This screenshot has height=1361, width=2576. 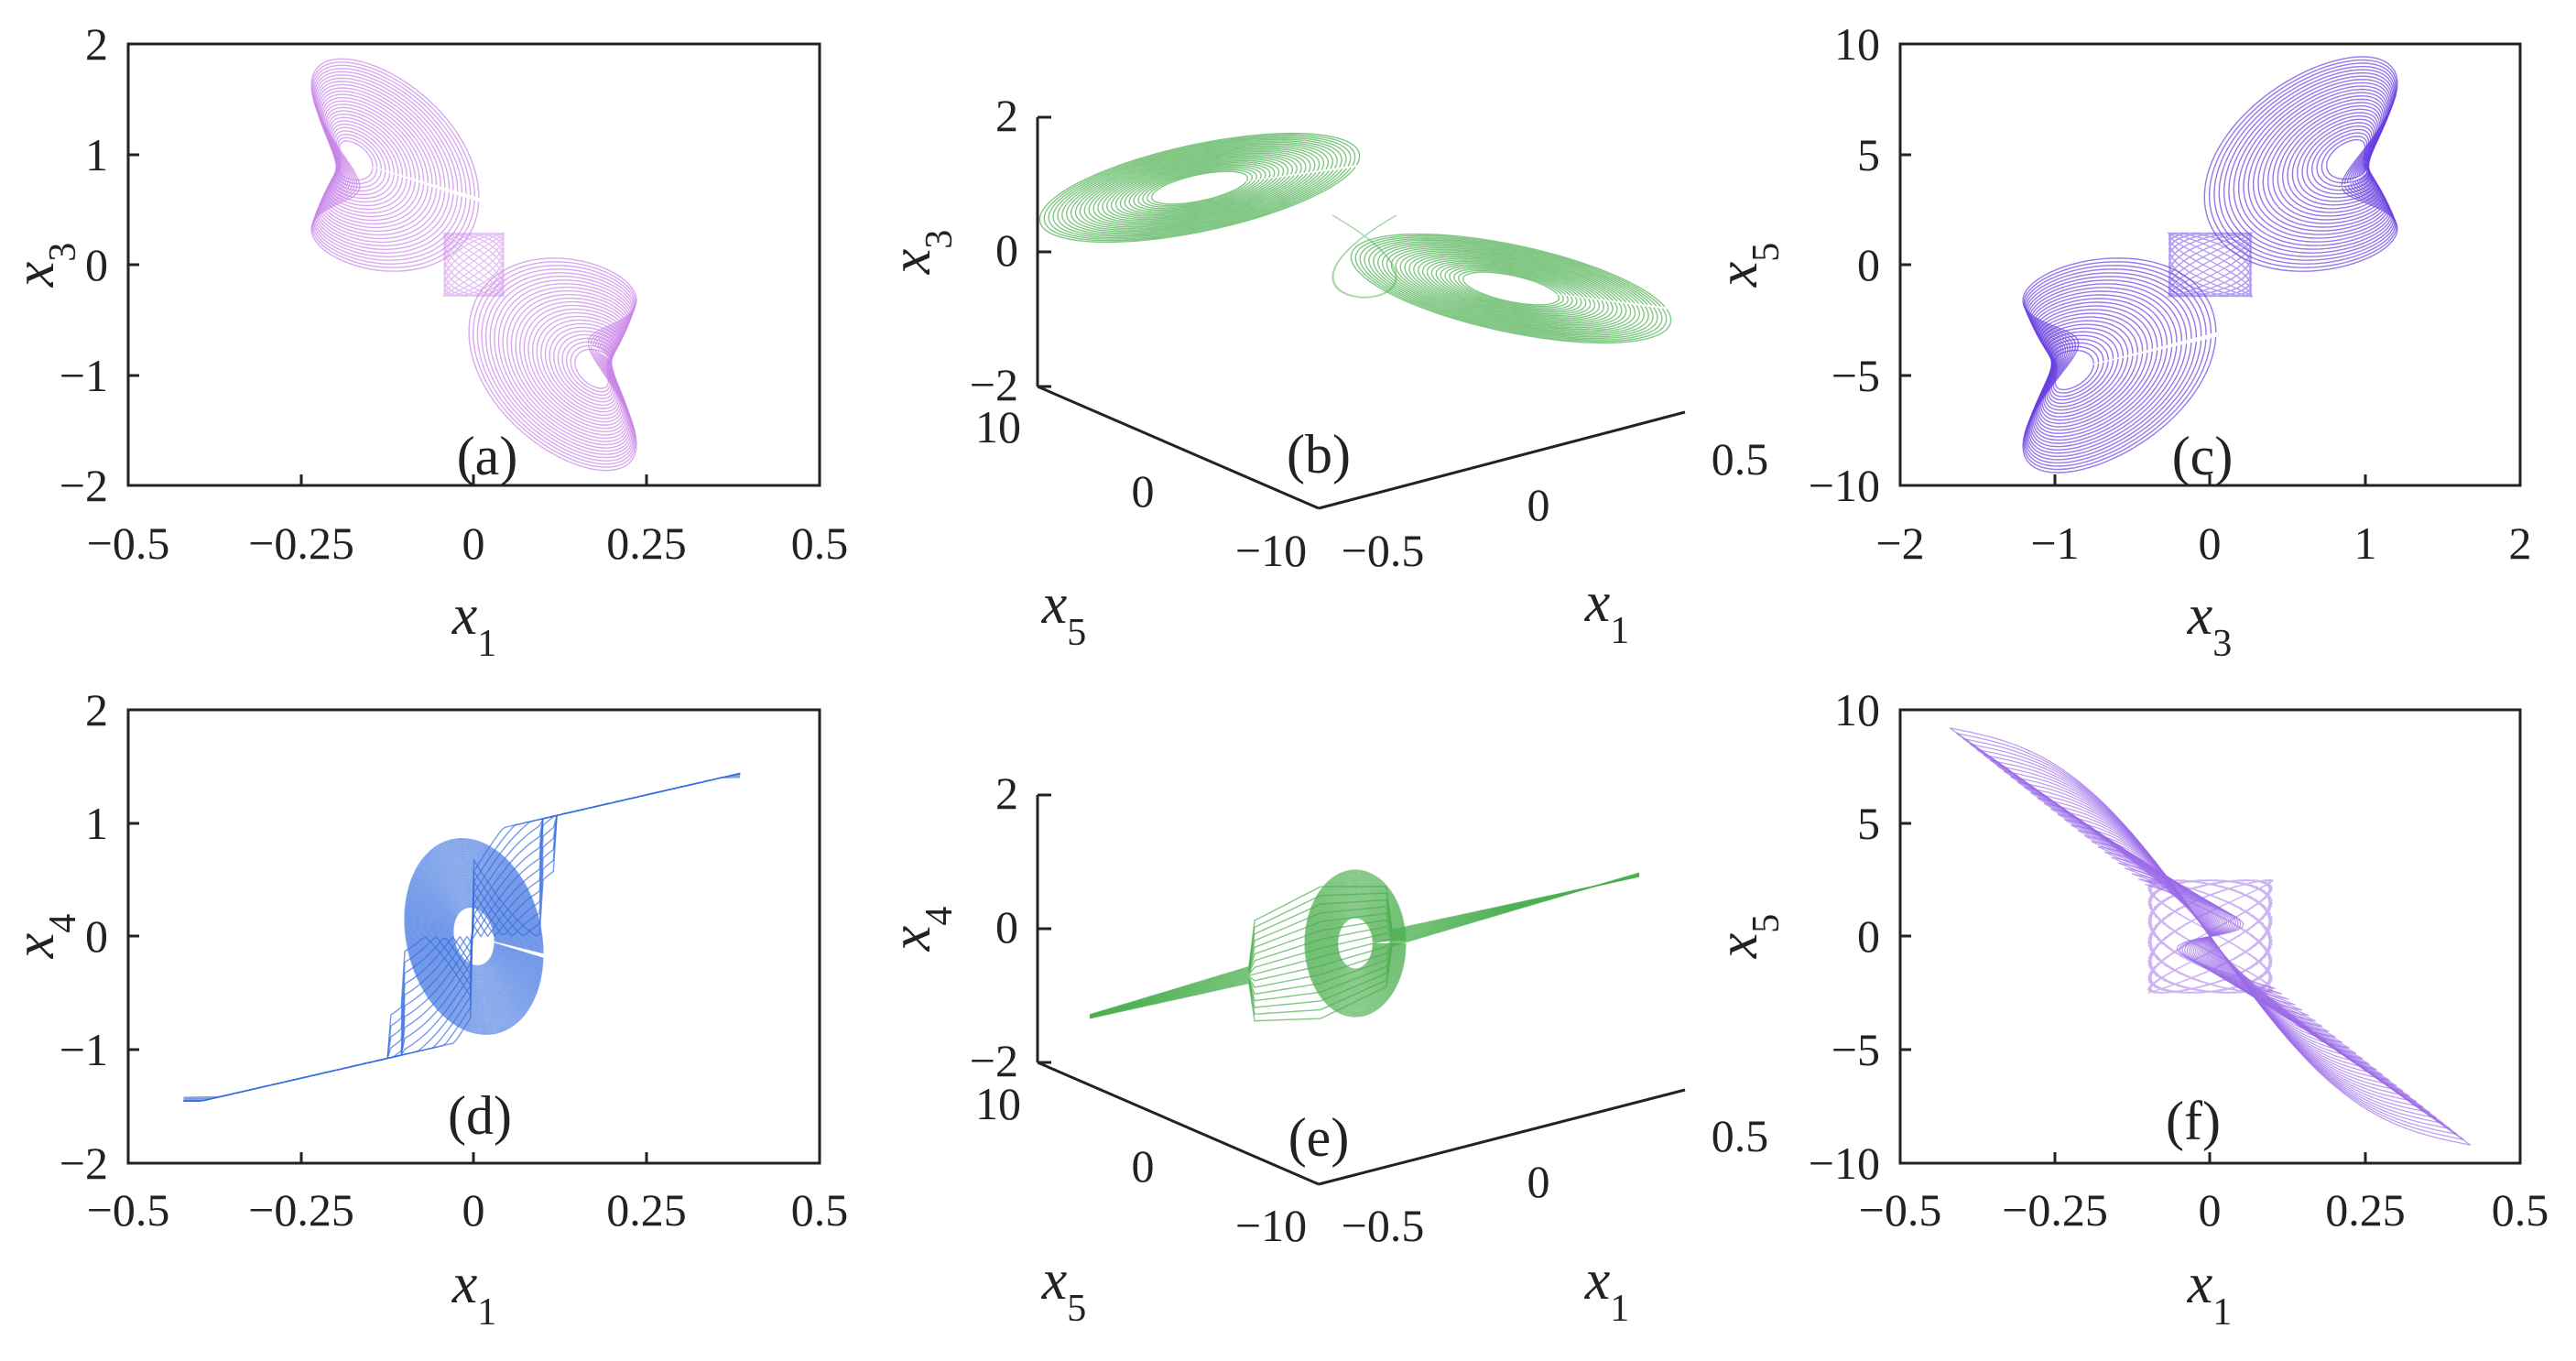 I want to click on y-tick-label-f-3: 5, so click(x=1868, y=823).